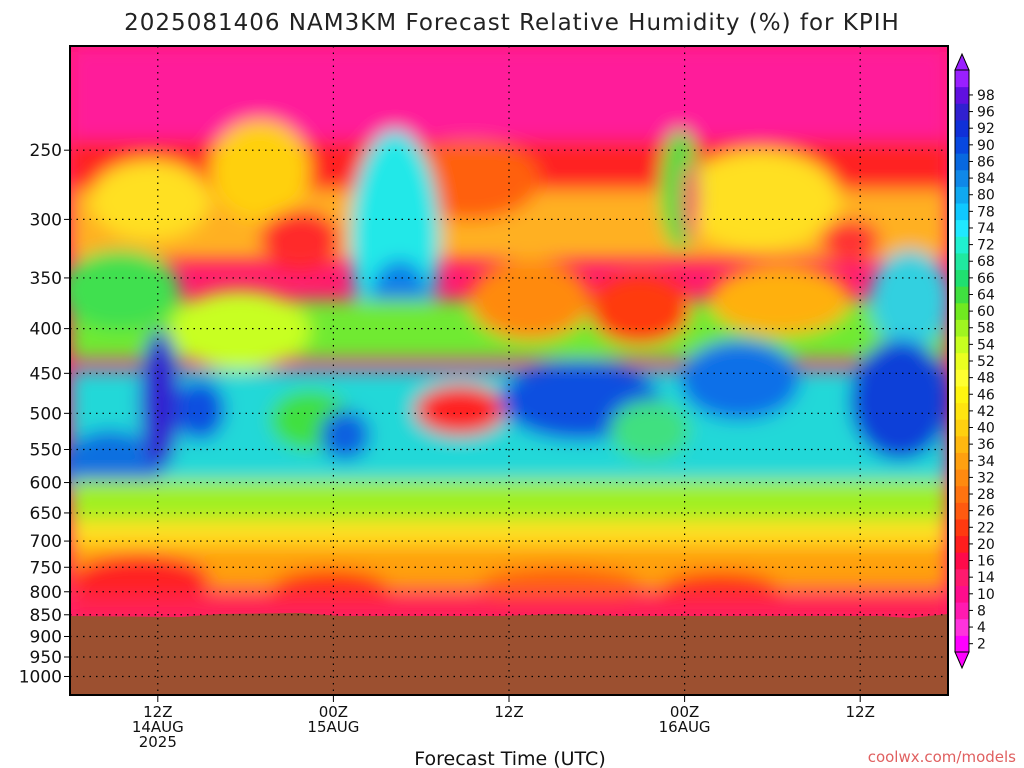  I want to click on colorbar-label: 16, so click(986, 562).